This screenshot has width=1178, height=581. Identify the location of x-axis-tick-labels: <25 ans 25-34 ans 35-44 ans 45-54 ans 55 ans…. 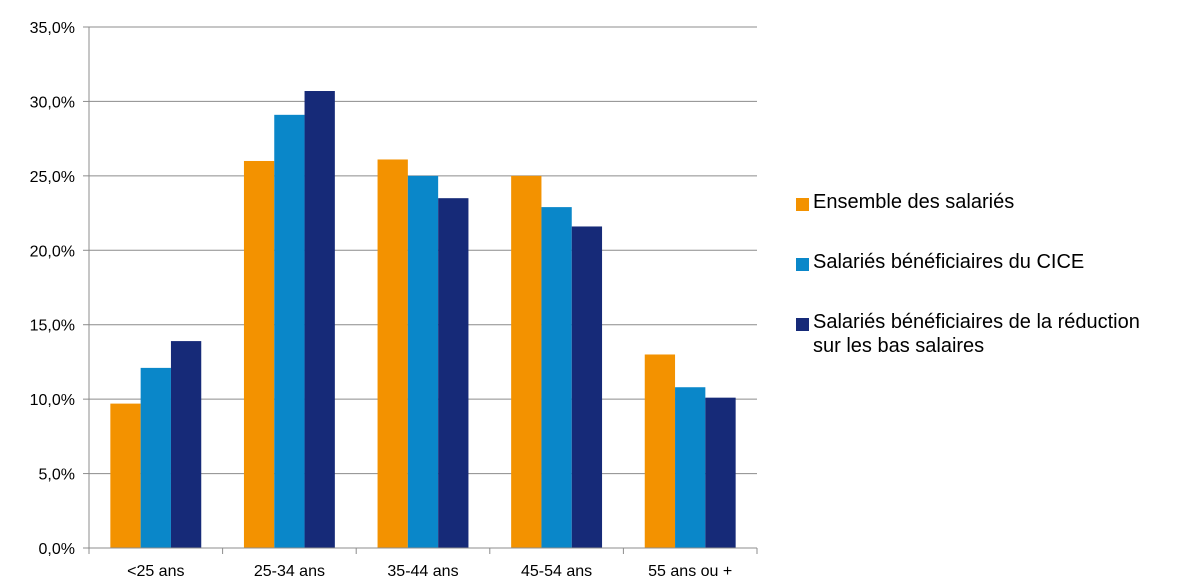
(429, 571).